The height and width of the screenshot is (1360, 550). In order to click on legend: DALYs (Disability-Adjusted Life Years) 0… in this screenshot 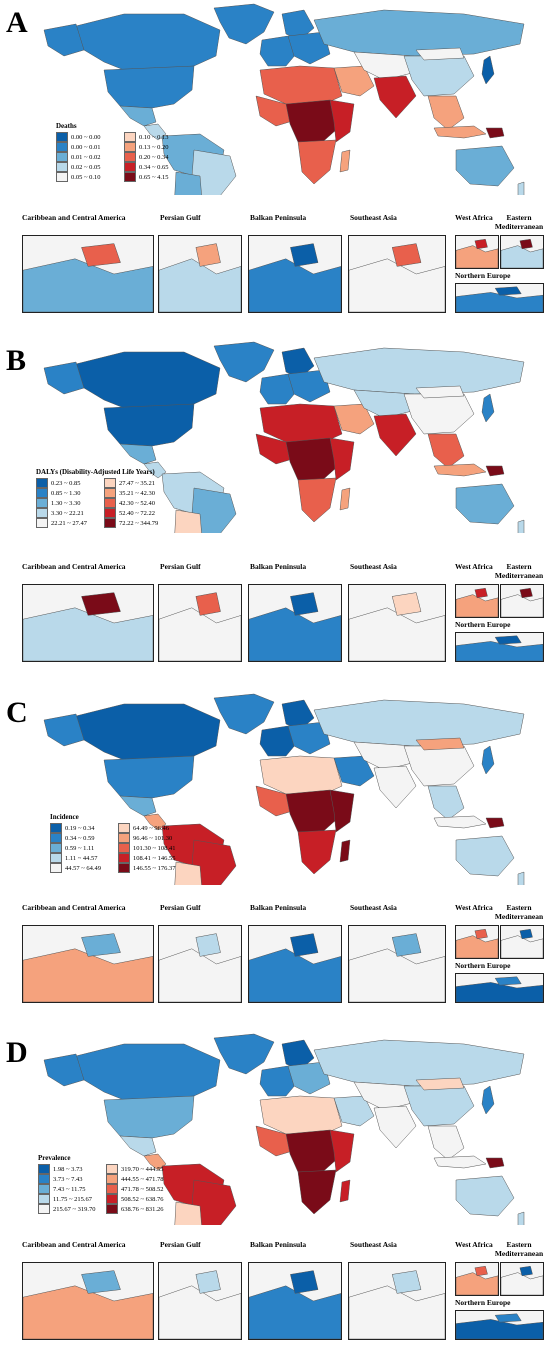, I will do `click(101, 498)`.